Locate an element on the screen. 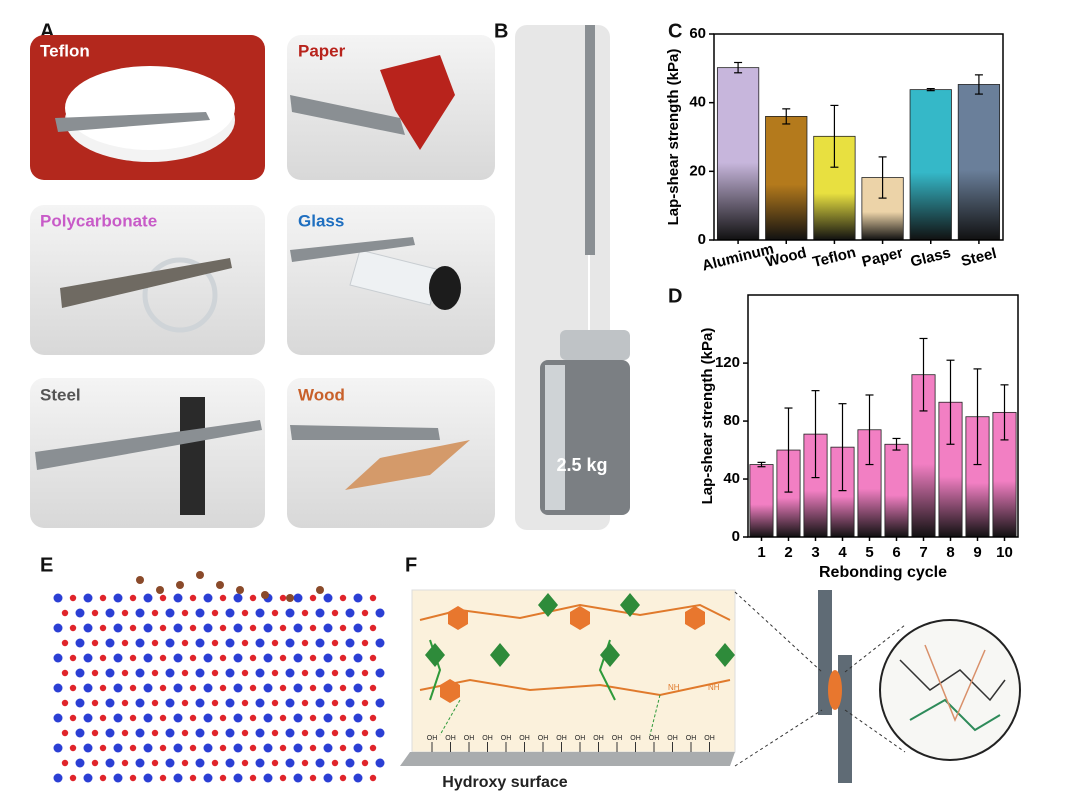  bar is located at coordinates (786, 178).